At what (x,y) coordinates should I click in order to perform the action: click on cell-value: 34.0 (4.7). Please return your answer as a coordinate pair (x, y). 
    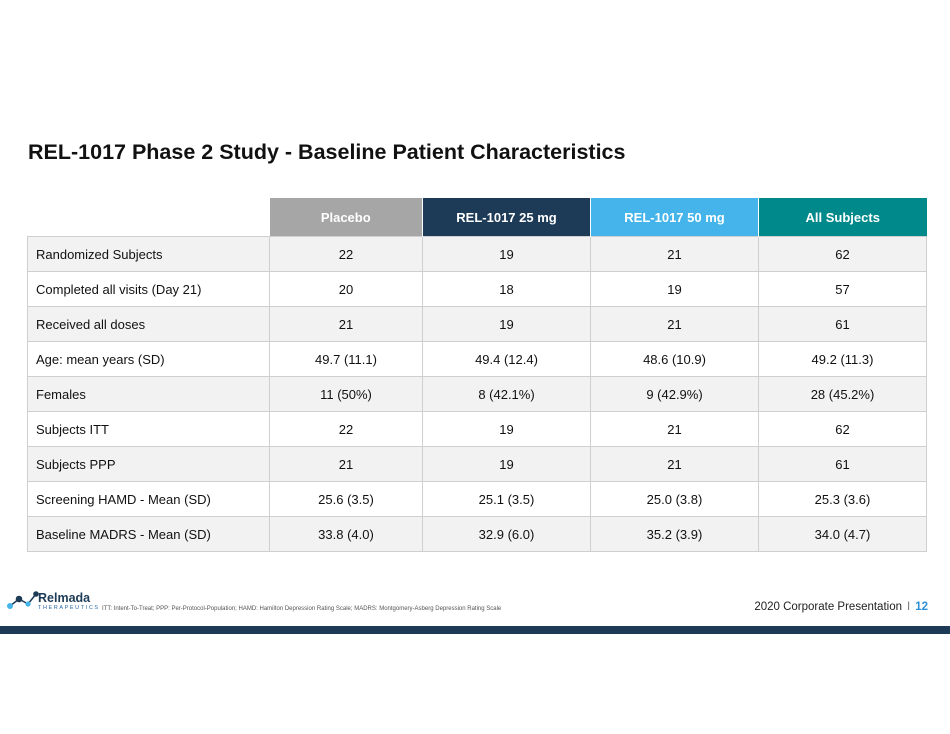
    Looking at the image, I should click on (842, 534).